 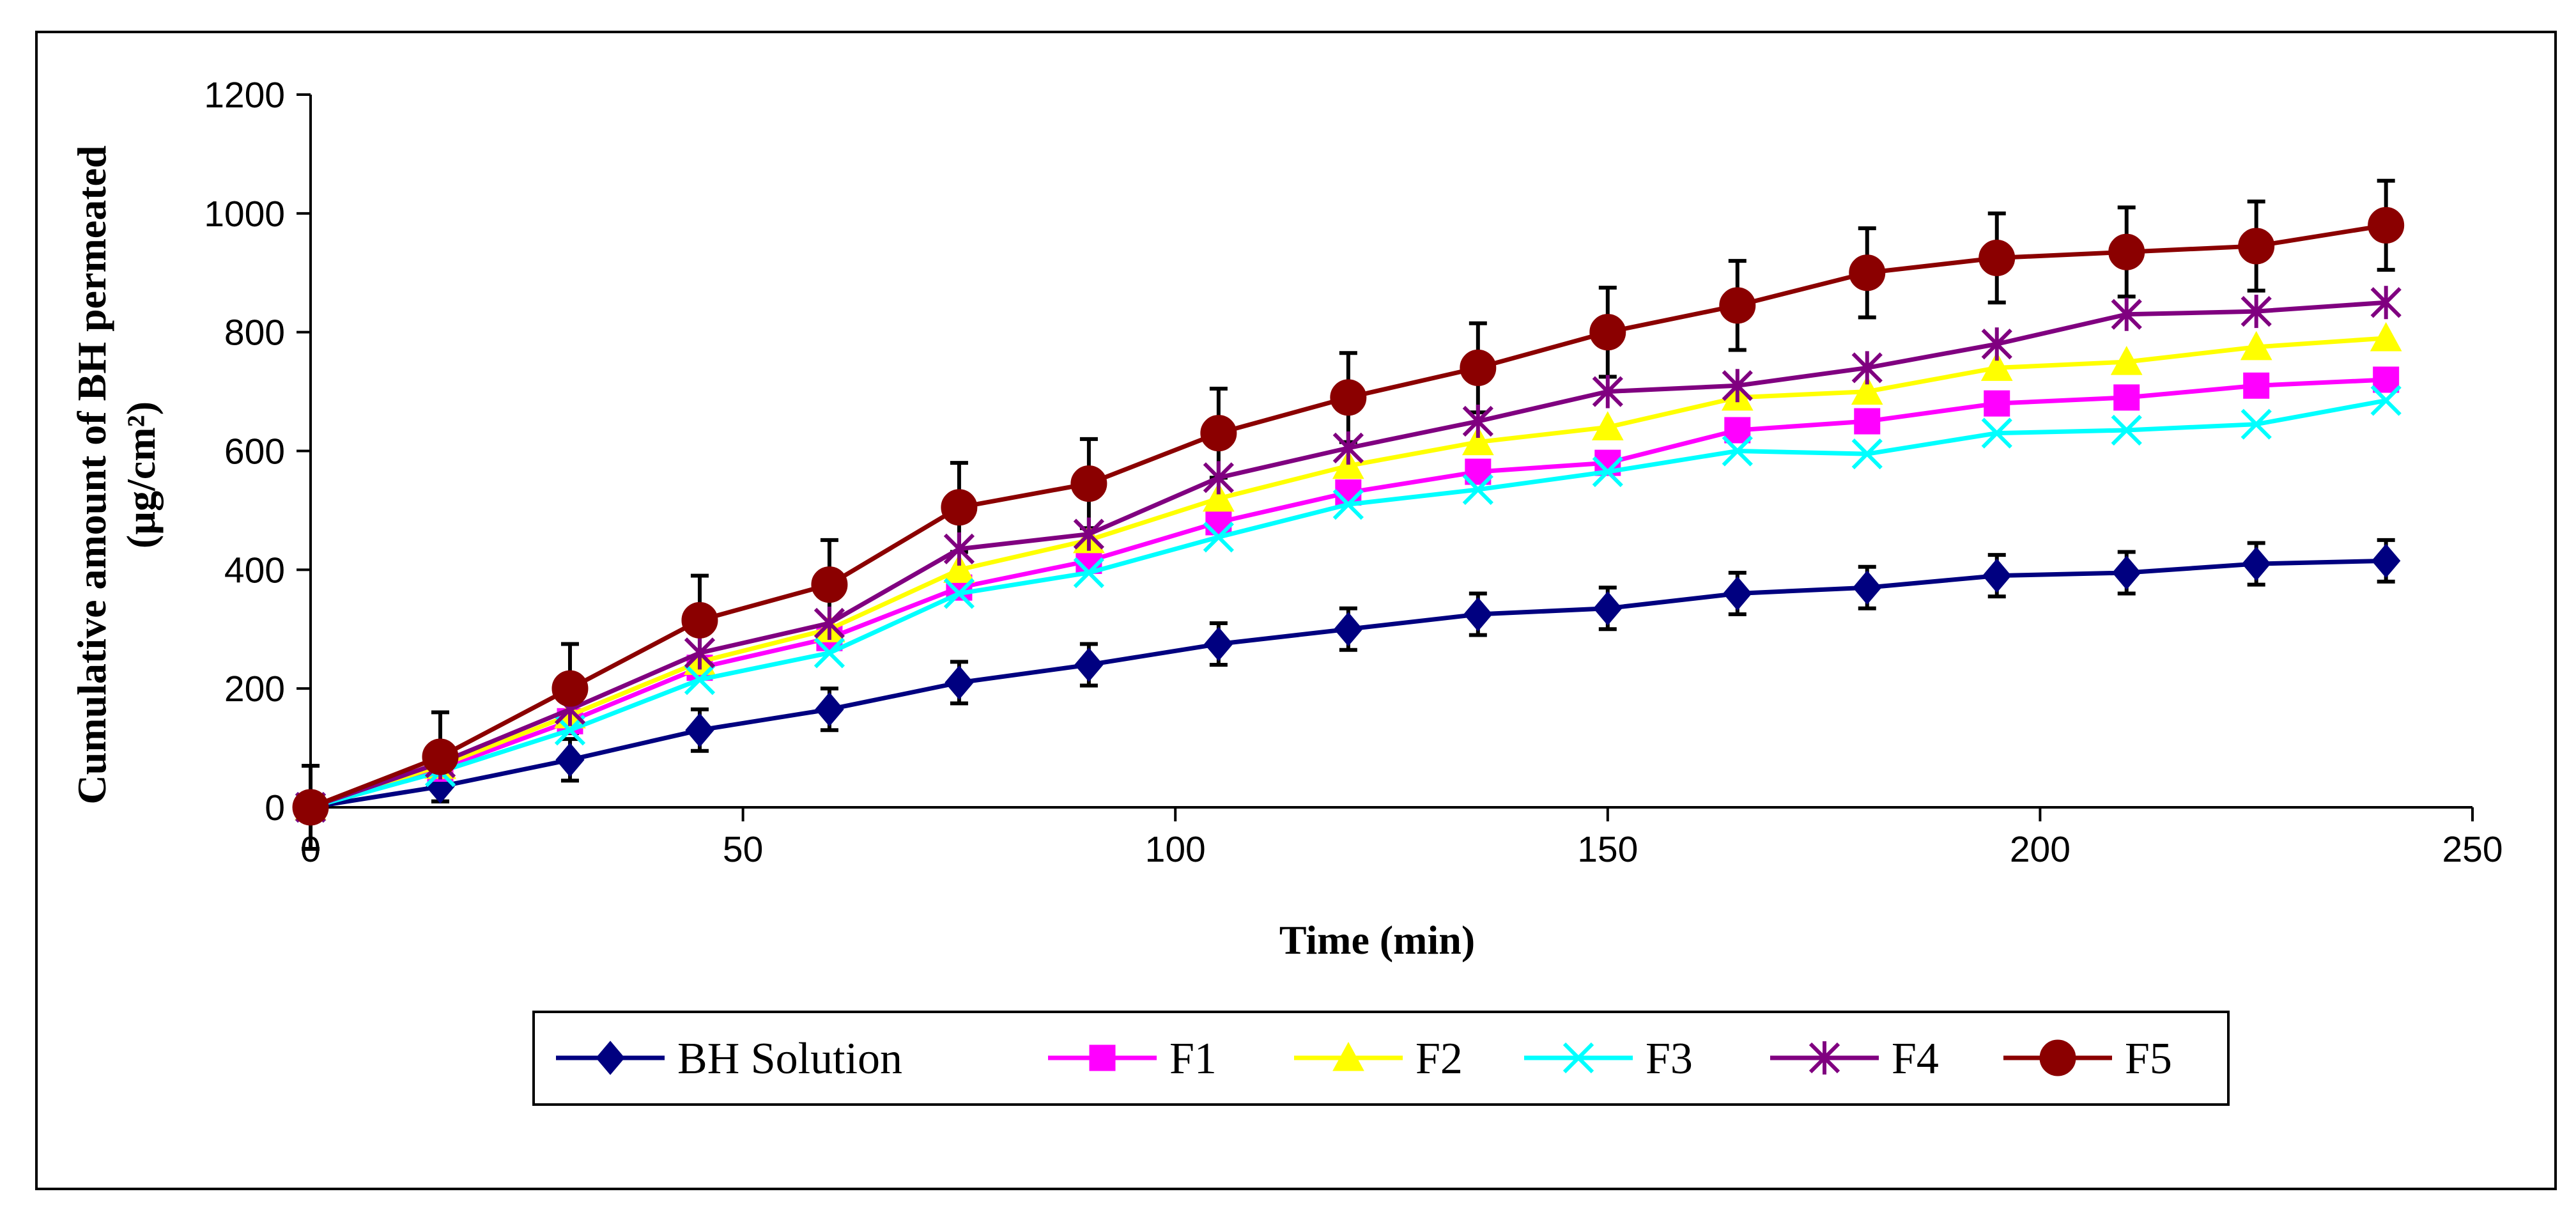 I want to click on y-tick-label: 200, so click(x=254, y=689).